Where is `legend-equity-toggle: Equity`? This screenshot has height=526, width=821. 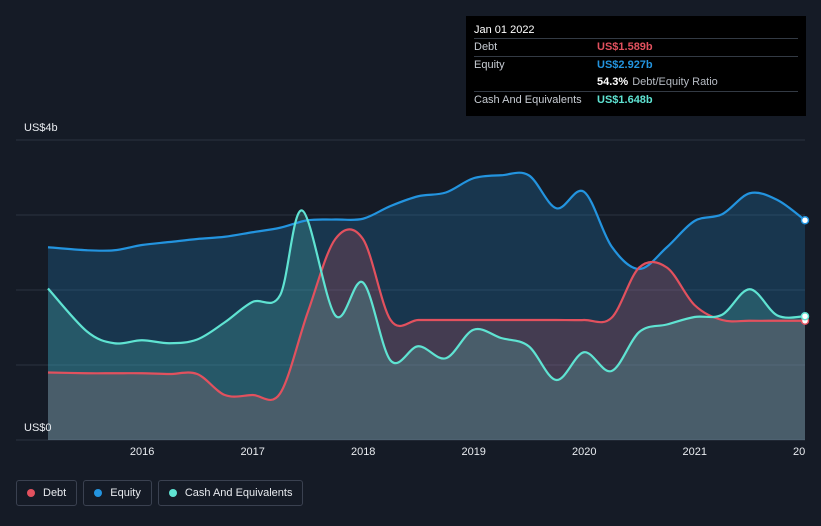 legend-equity-toggle: Equity is located at coordinates (117, 493).